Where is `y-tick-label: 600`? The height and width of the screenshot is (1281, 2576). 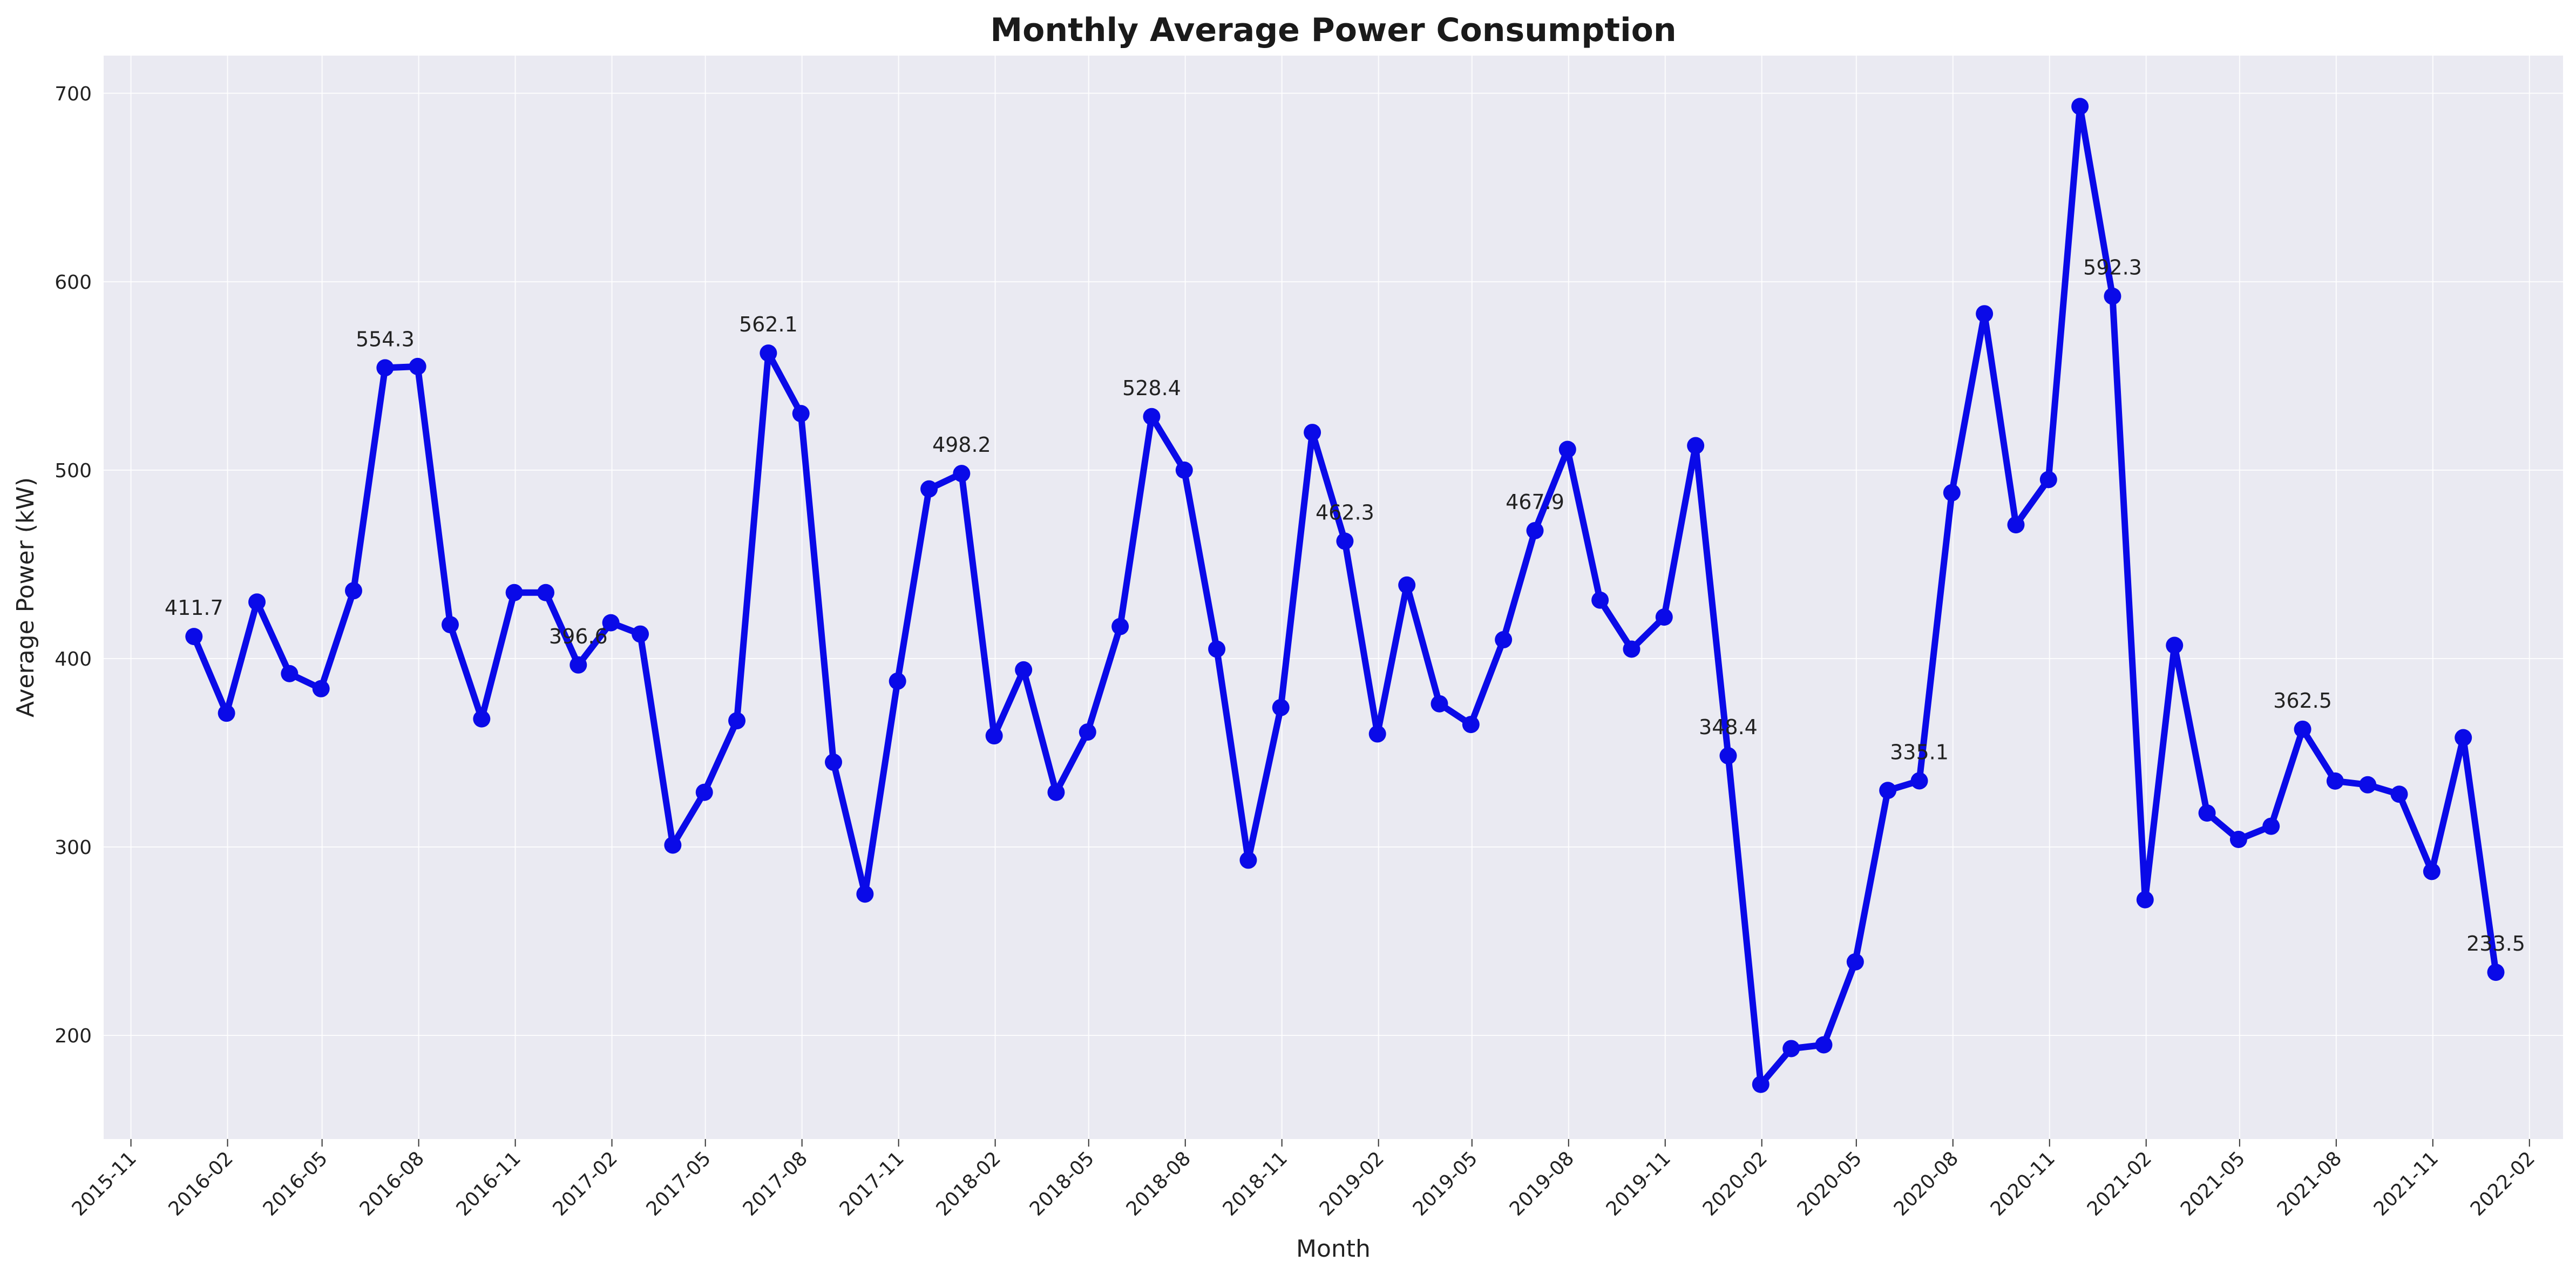
y-tick-label: 600 is located at coordinates (73, 283).